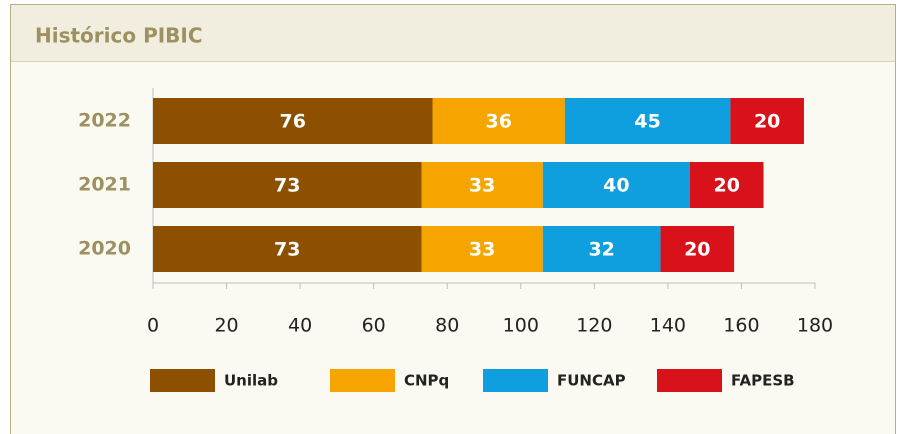 The height and width of the screenshot is (434, 901). I want to click on x-tick-label: 120, so click(594, 326).